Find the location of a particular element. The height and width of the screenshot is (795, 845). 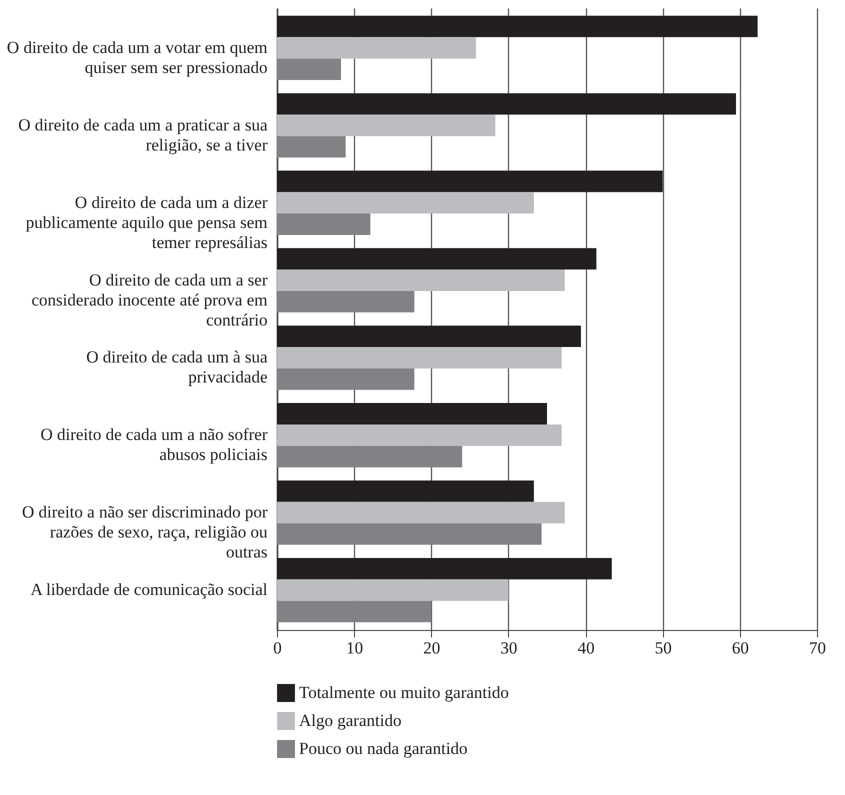

x-tick-label: 60 is located at coordinates (740, 648).